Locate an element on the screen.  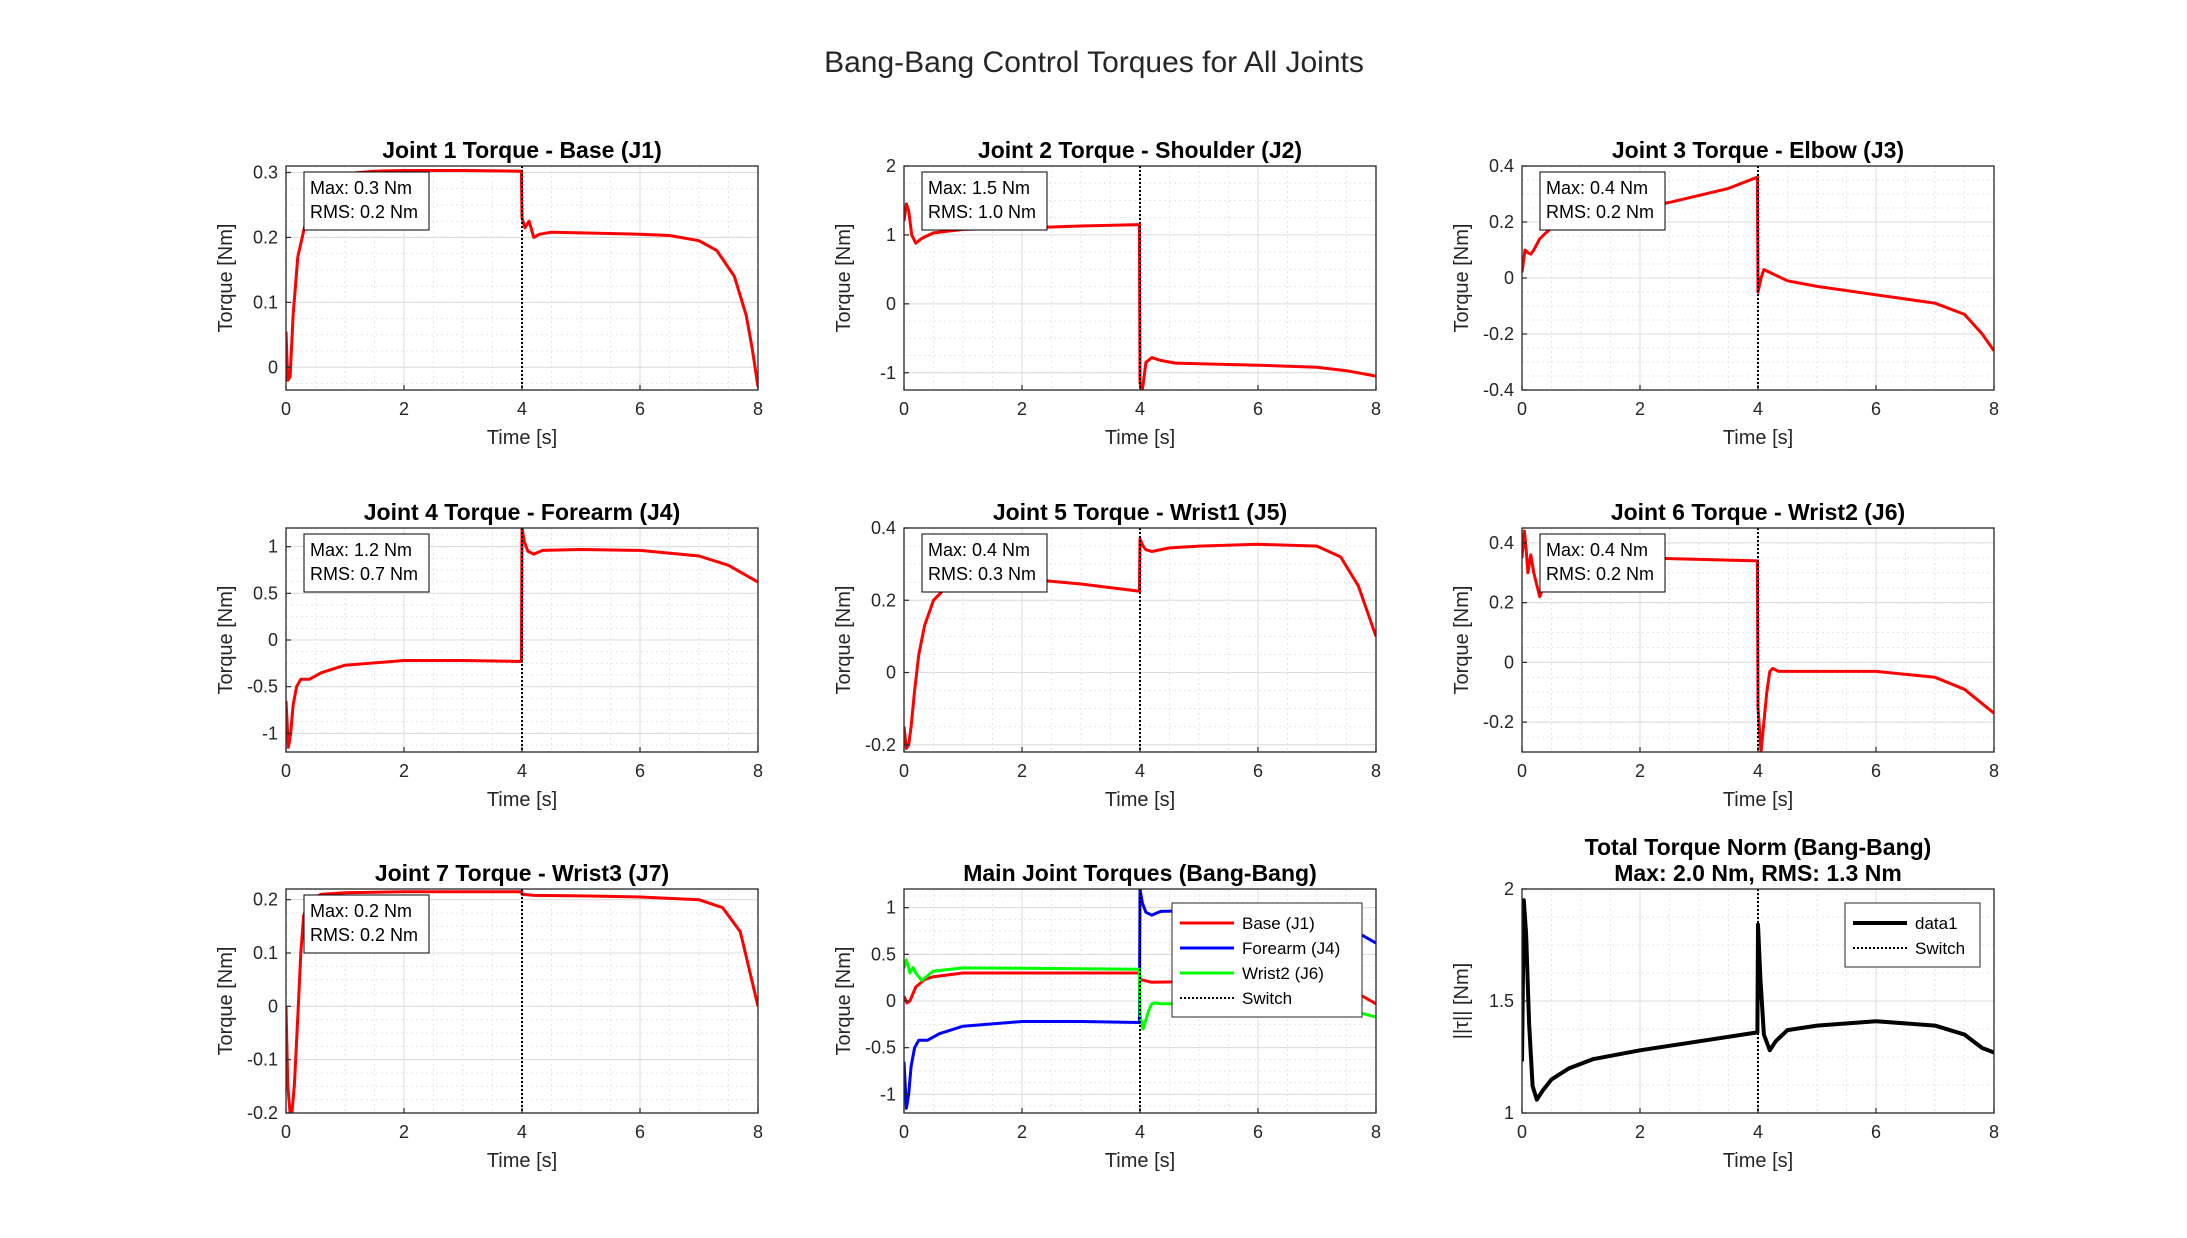
annotation-line: Max: 0.3 Nm is located at coordinates (361, 188).